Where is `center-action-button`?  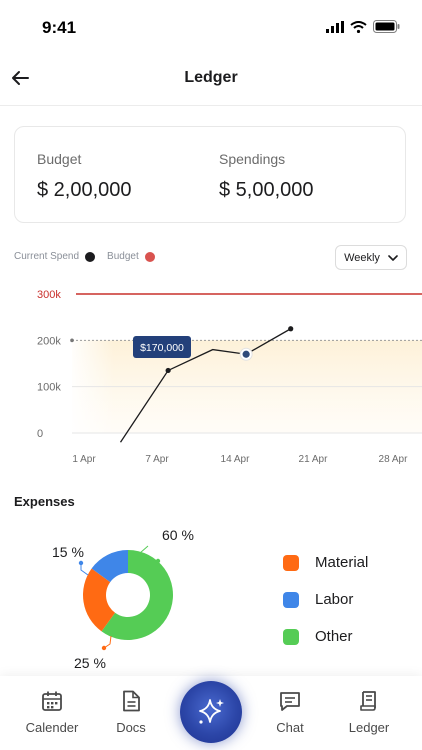
center-action-button is located at coordinates (211, 712).